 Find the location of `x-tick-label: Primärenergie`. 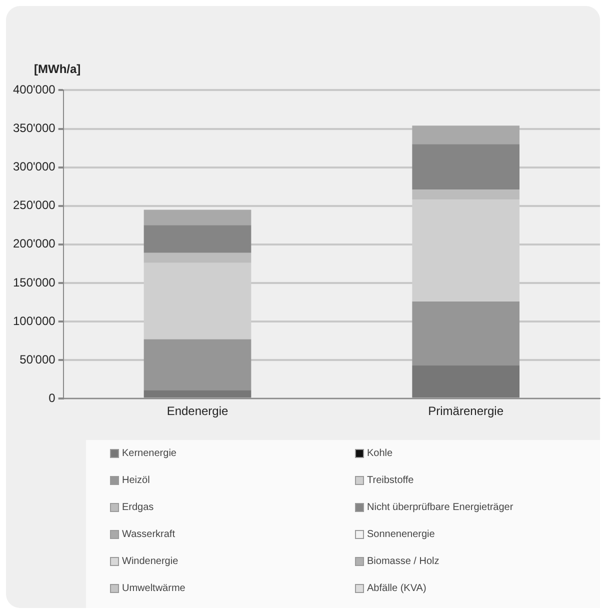

x-tick-label: Primärenergie is located at coordinates (466, 411).